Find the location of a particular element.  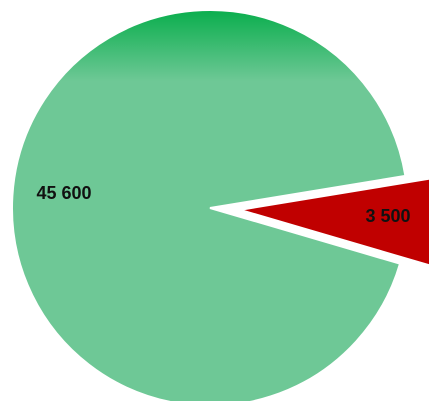

data-label: 3 500 is located at coordinates (387, 216).